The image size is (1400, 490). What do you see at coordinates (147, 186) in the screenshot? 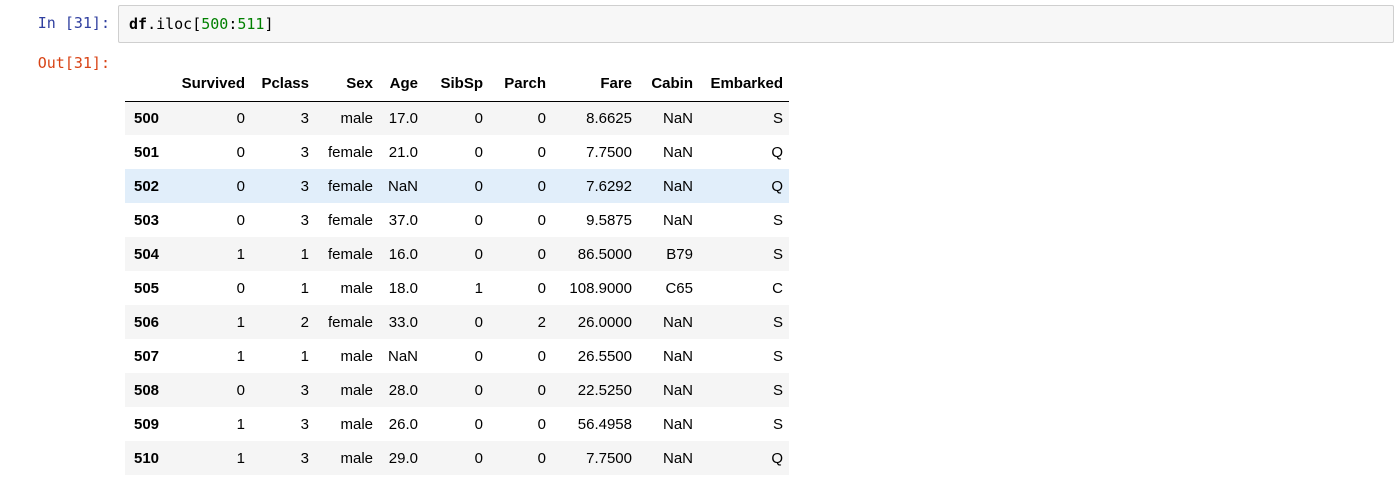
I see `row-index-cell: 502` at bounding box center [147, 186].